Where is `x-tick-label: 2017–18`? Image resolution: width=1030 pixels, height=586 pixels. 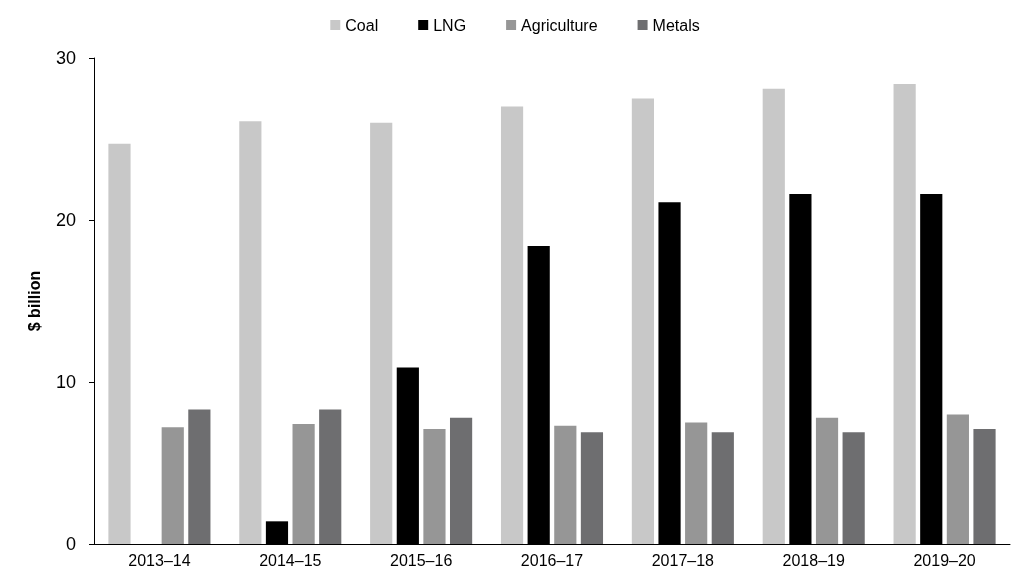 x-tick-label: 2017–18 is located at coordinates (683, 560).